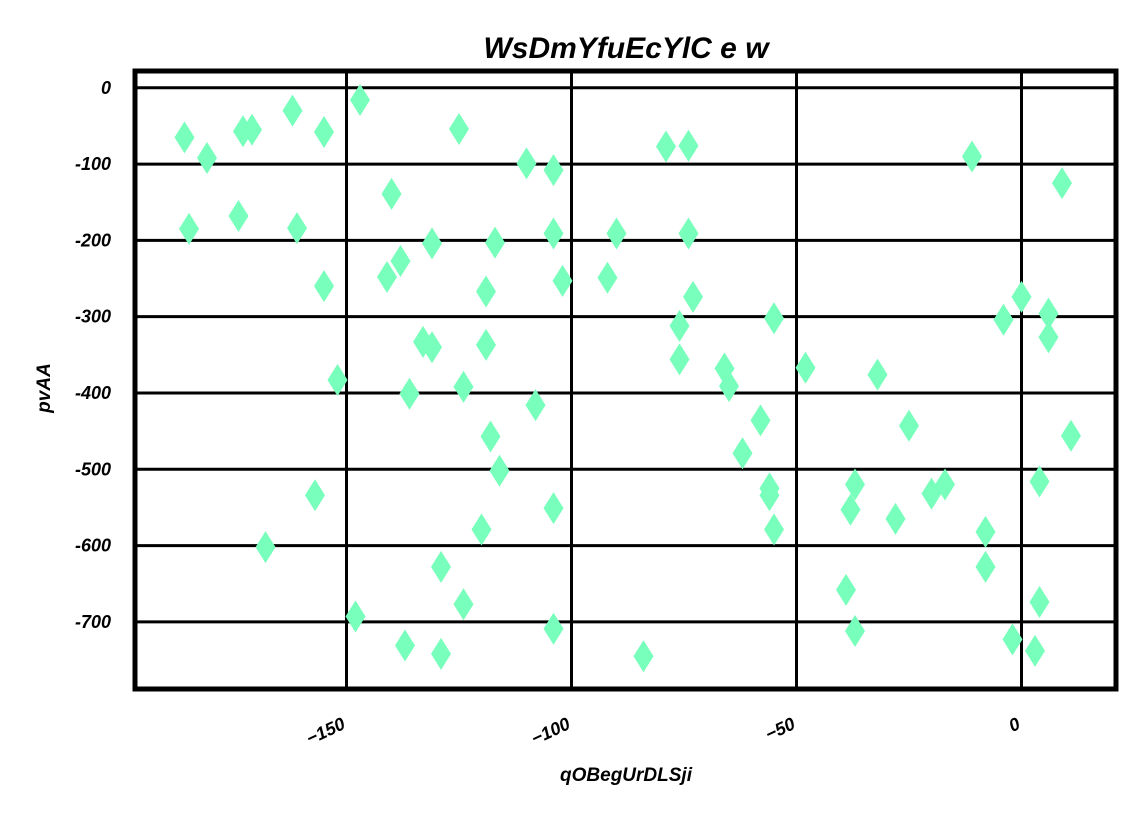 The height and width of the screenshot is (820, 1148). What do you see at coordinates (93, 355) in the screenshot?
I see `y-tick-labels: 0 -100 -200 -300 -400 -500 -600 -700` at bounding box center [93, 355].